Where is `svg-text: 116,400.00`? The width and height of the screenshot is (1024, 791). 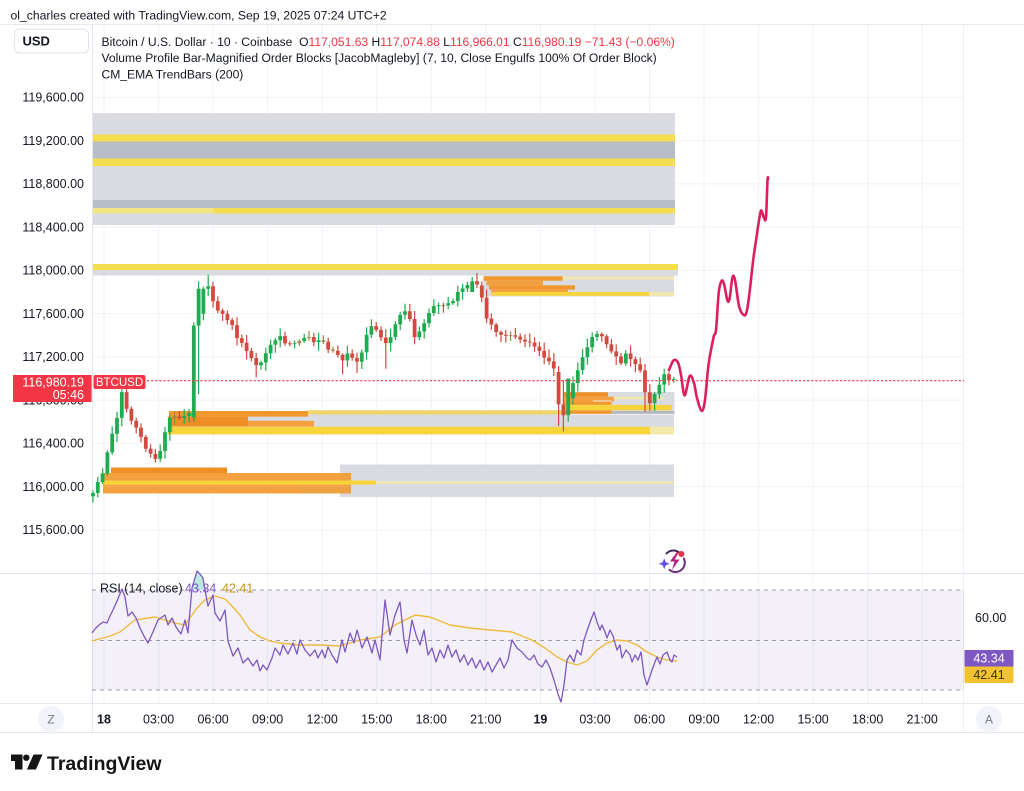 svg-text: 116,400.00 is located at coordinates (53, 444).